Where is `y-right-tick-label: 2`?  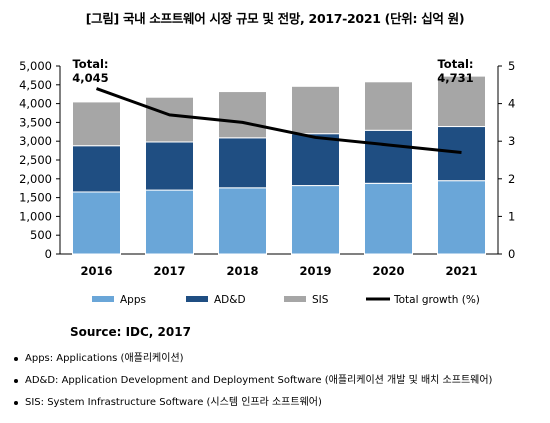
y-right-tick-label: 2 is located at coordinates (511, 179).